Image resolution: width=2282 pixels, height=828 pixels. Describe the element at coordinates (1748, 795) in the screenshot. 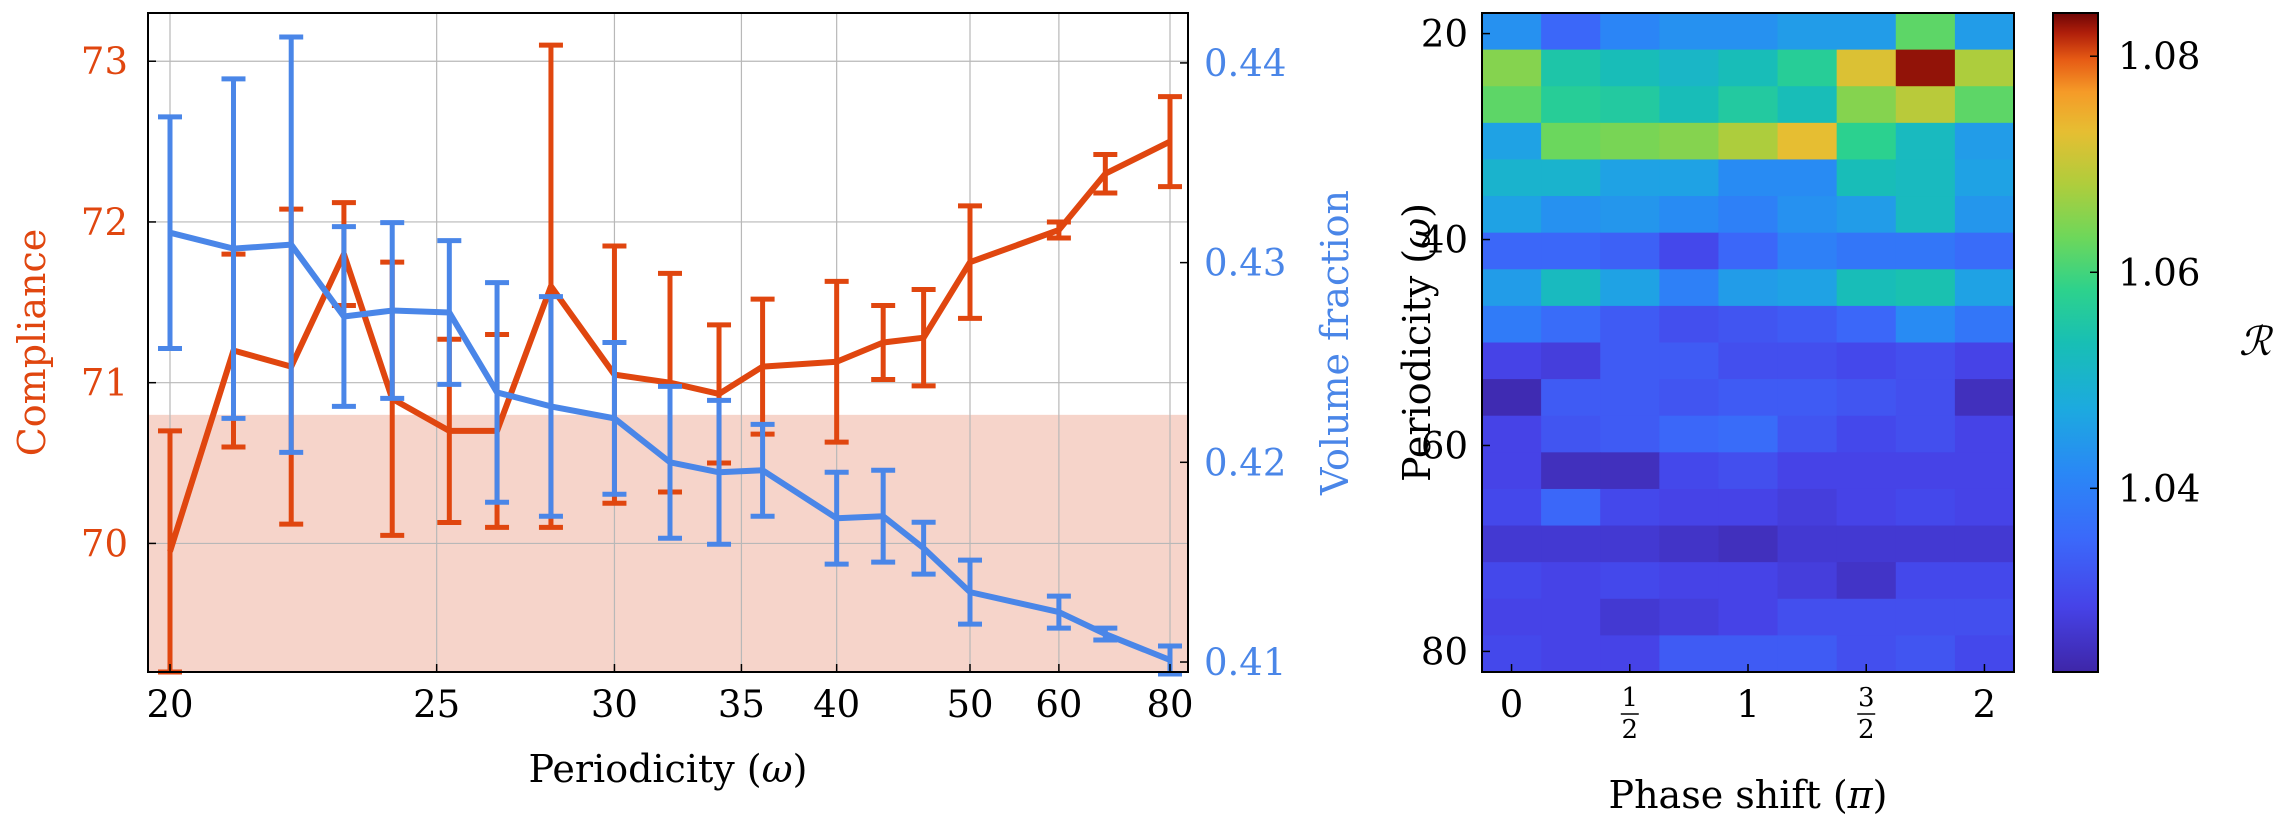

I see `heatmap-x-axis-label: Phase shift (π)` at that location.